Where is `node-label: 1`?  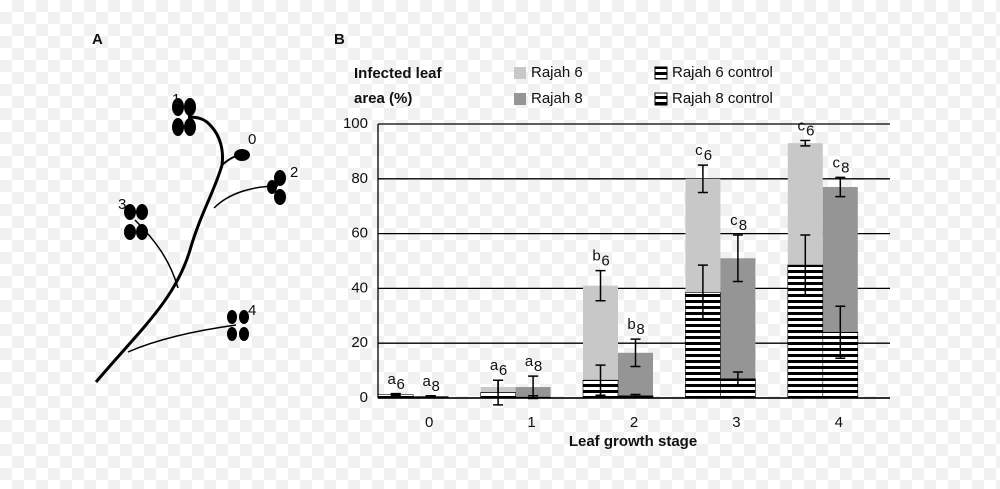
node-label: 1 is located at coordinates (176, 99).